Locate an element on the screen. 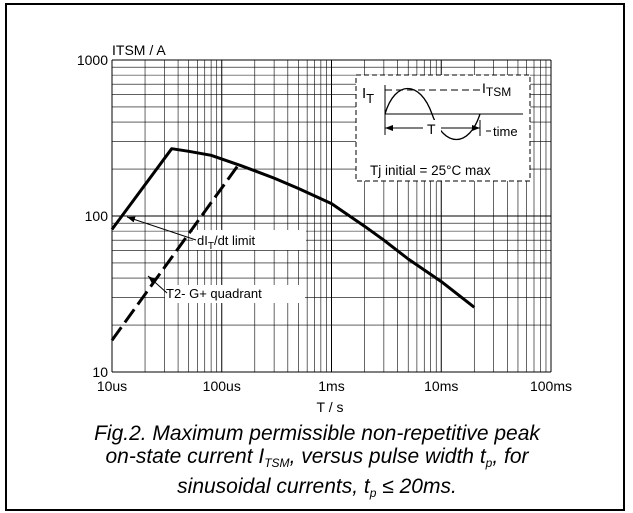 The height and width of the screenshot is (513, 633). x-tick-label: 100us is located at coordinates (222, 386).